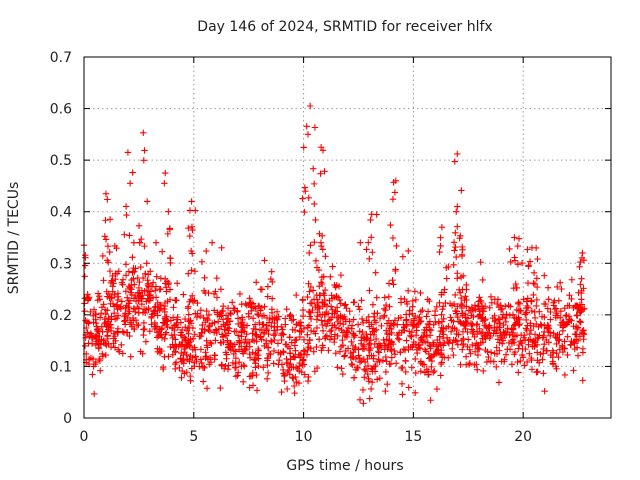 This screenshot has width=640, height=480. What do you see at coordinates (413, 437) in the screenshot?
I see `x-tick-label: 15` at bounding box center [413, 437].